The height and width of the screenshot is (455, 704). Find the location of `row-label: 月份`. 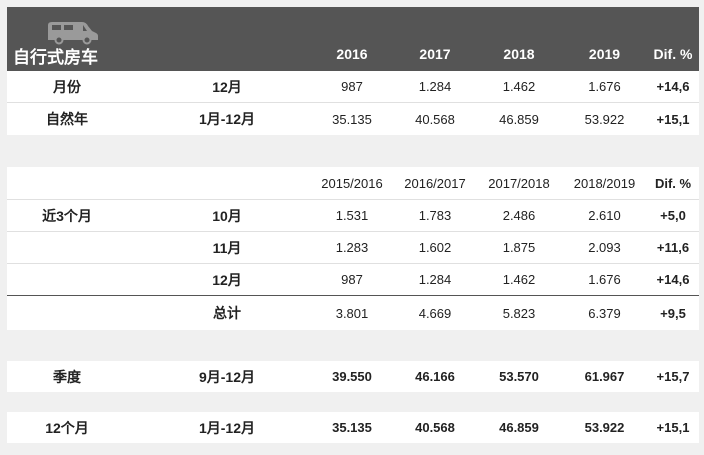

row-label: 月份 is located at coordinates (67, 86).